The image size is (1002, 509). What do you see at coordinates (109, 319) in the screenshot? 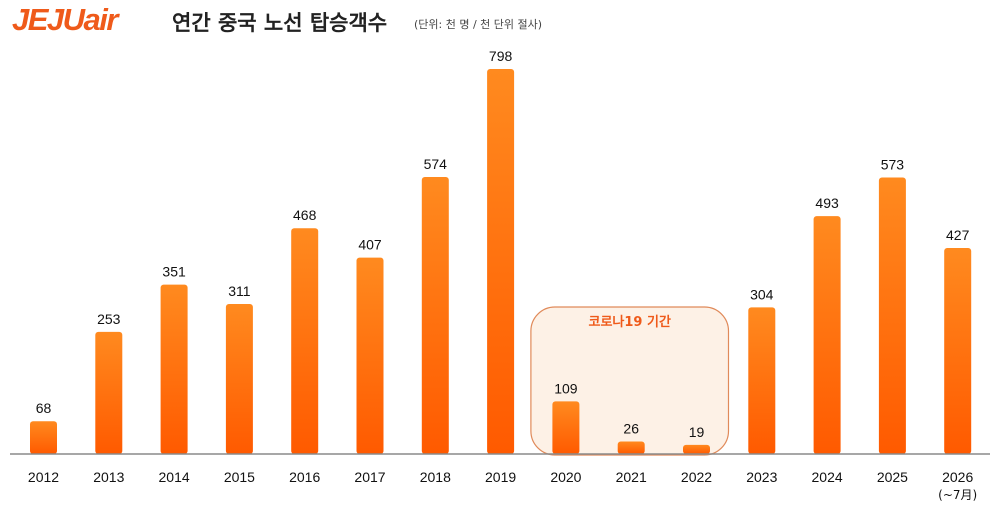
I see `data-label-2013: 253` at bounding box center [109, 319].